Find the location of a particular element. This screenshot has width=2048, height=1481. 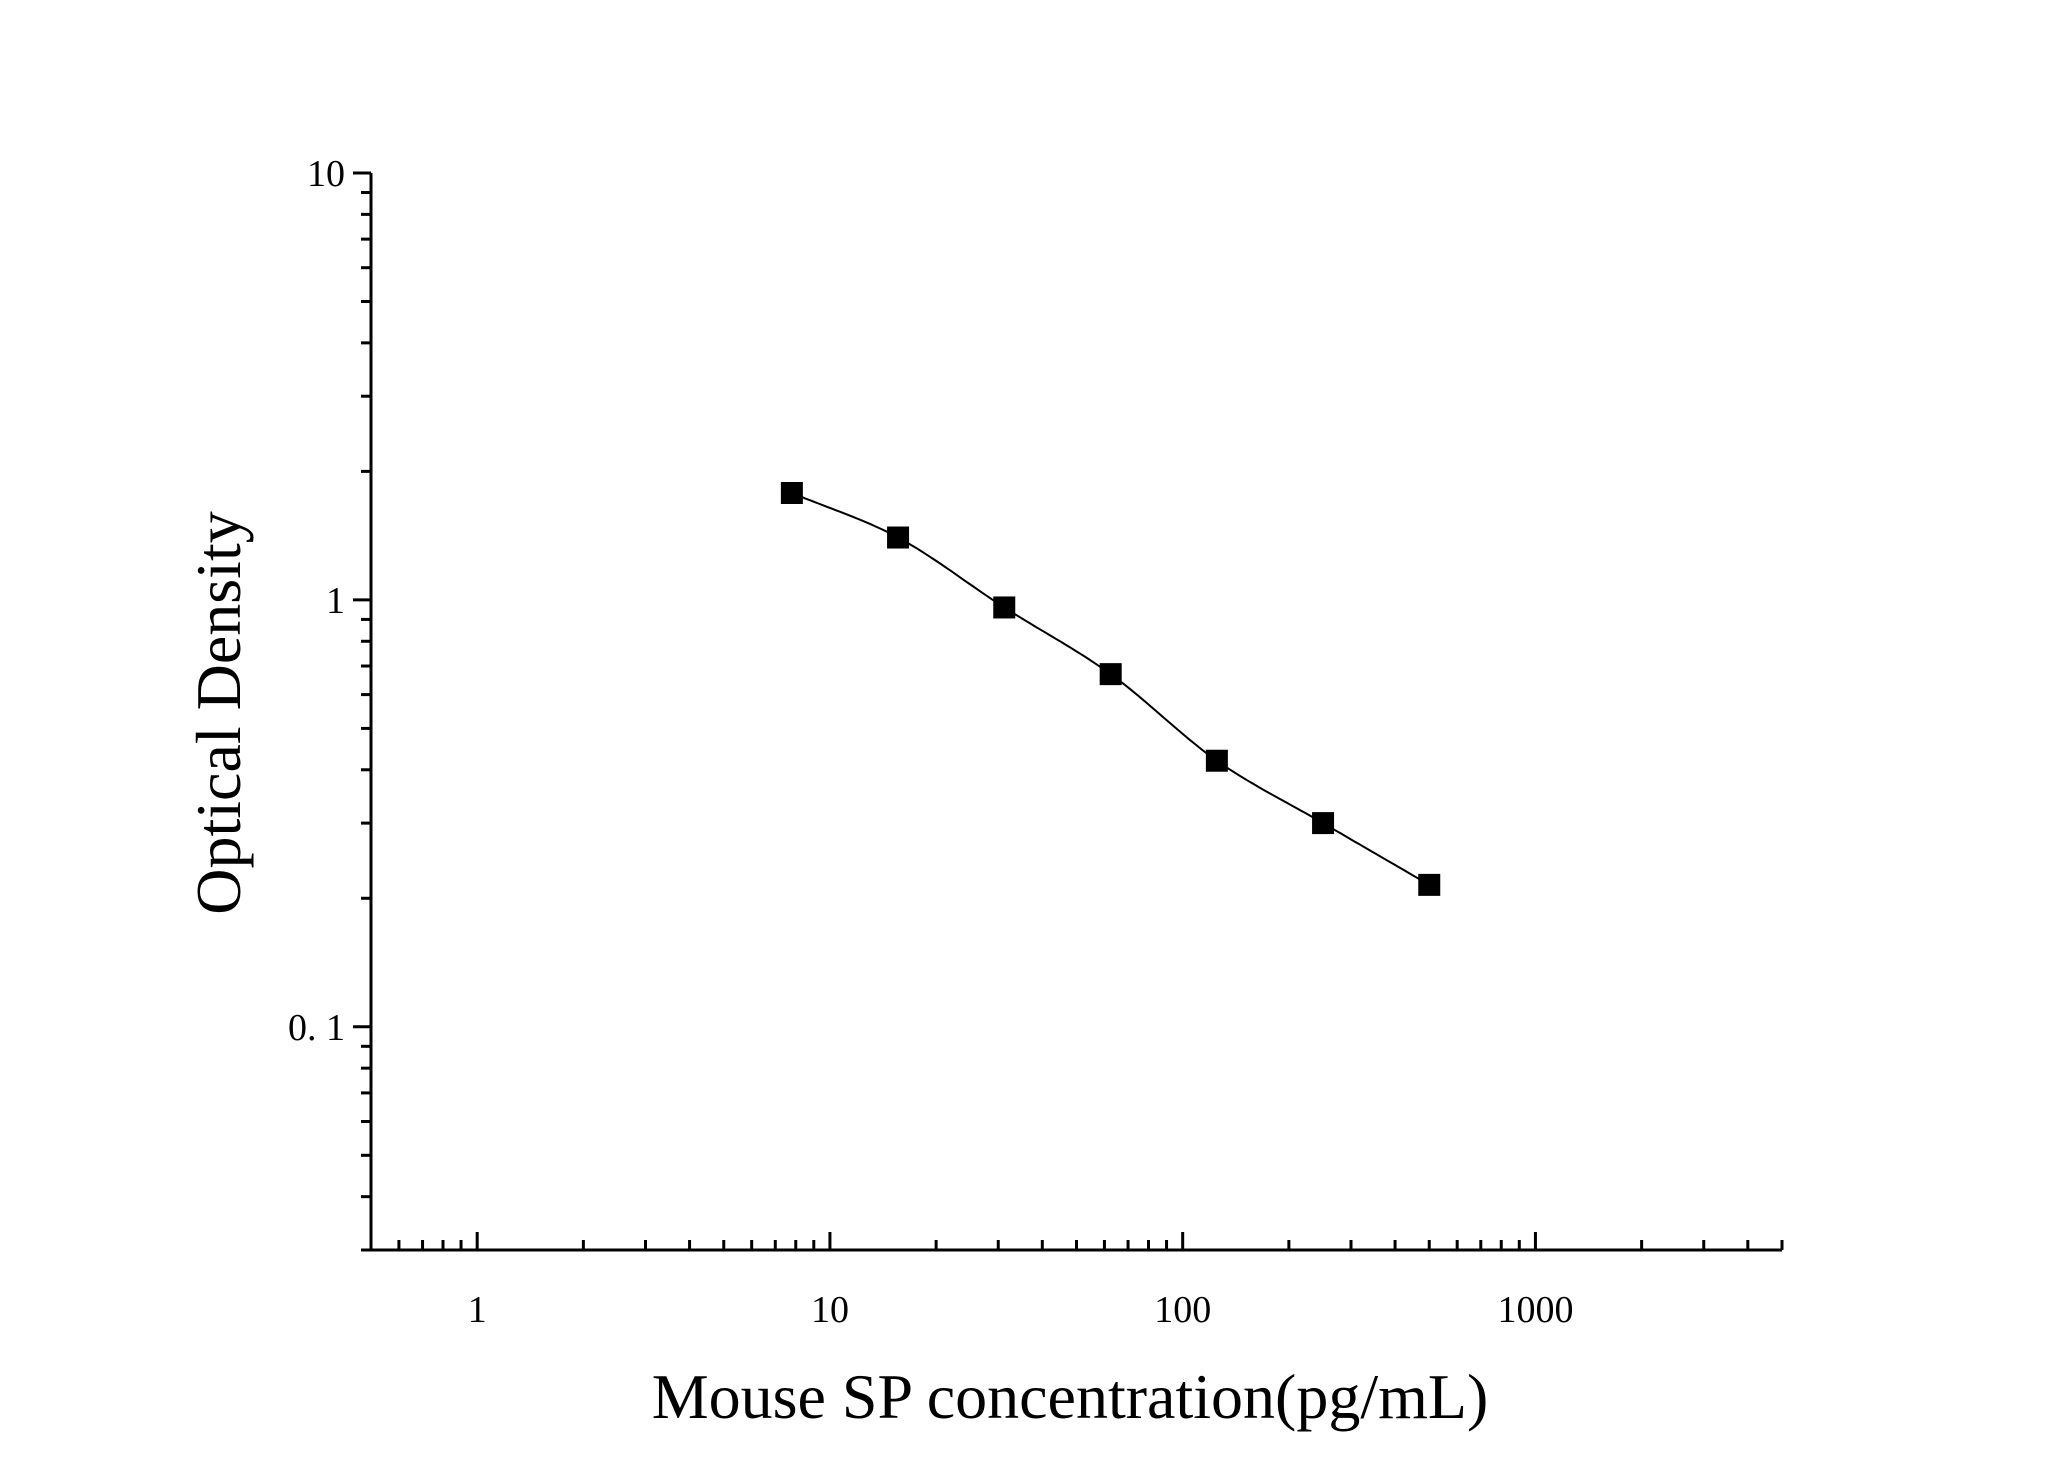

x-axis-ticks is located at coordinates (1076, 1241).